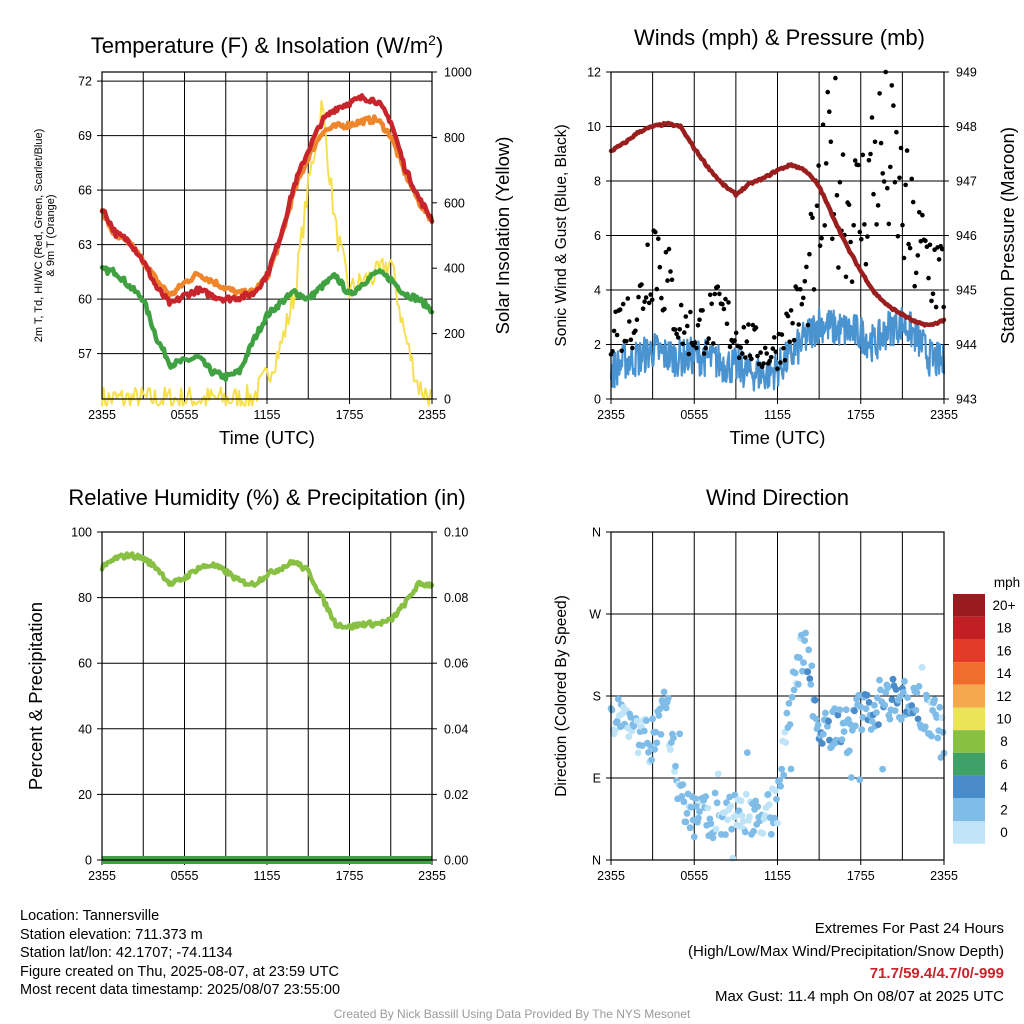  I want to click on y2-tick-label: 945, so click(966, 291).